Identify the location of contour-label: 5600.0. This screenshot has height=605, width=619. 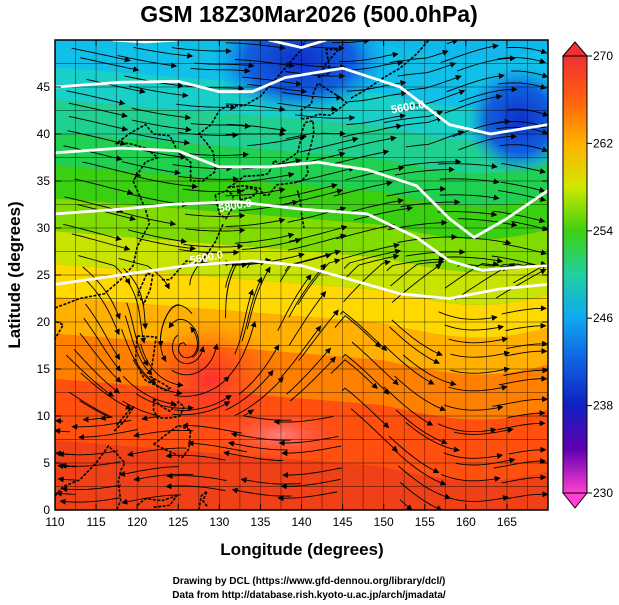
(206, 258).